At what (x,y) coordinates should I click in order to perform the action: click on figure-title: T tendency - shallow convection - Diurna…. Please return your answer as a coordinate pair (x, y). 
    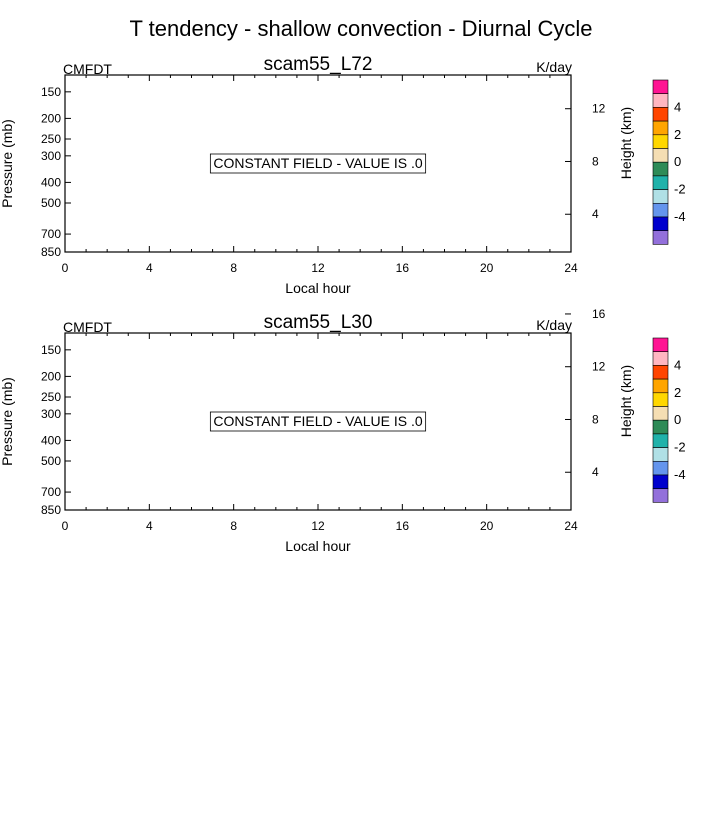
    Looking at the image, I should click on (360, 28).